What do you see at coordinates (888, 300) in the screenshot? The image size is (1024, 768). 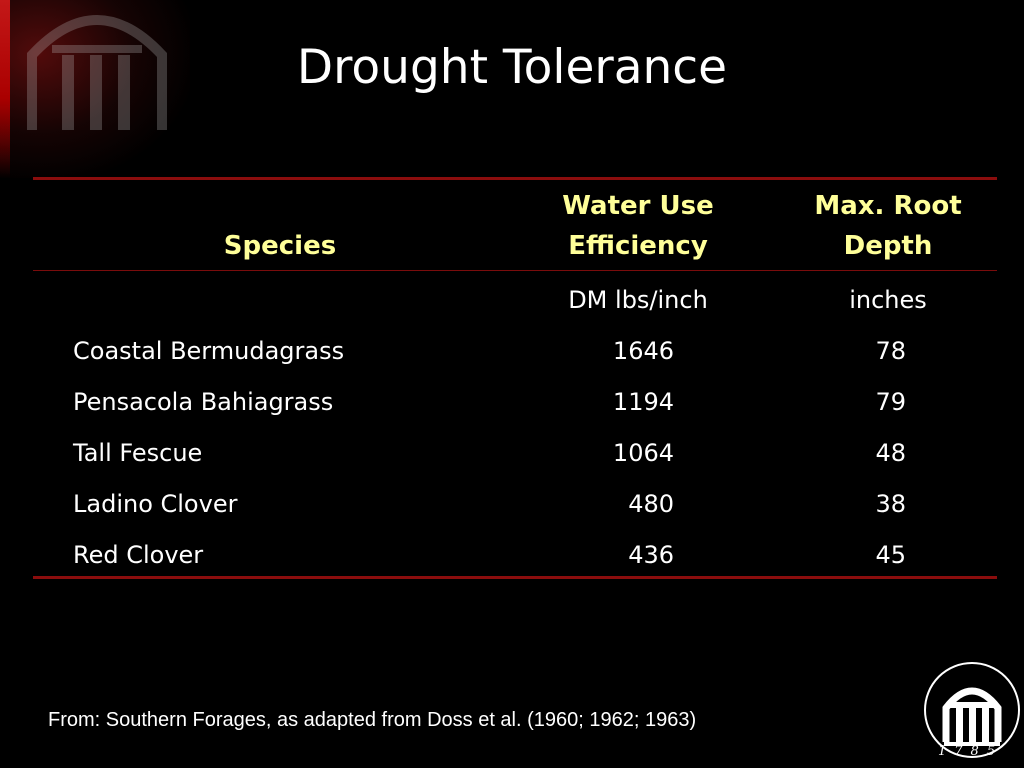 I see `unit-root: inches` at bounding box center [888, 300].